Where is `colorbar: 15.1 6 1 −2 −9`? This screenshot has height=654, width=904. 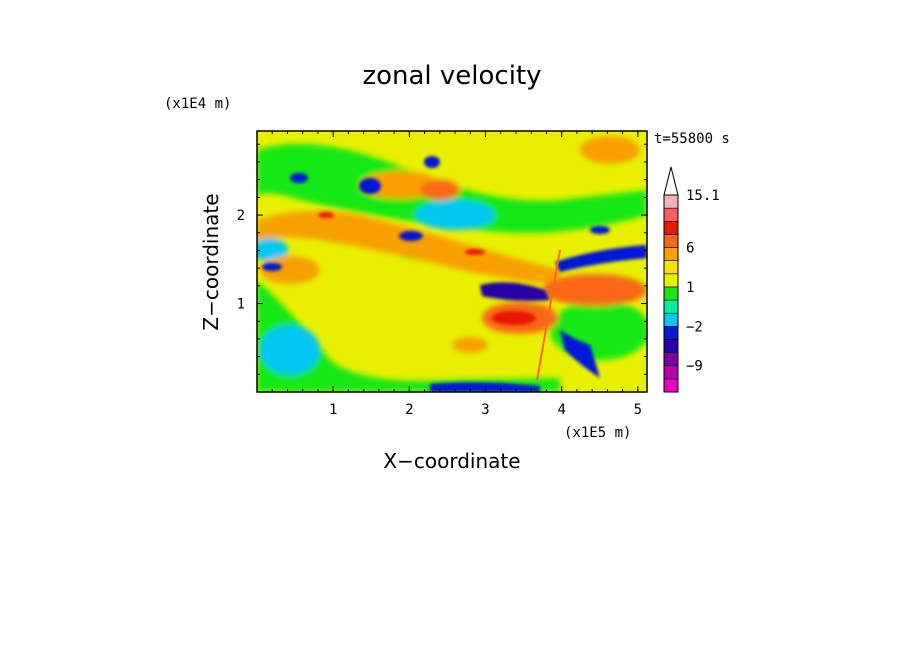 colorbar: 15.1 6 1 −2 −9 is located at coordinates (691, 279).